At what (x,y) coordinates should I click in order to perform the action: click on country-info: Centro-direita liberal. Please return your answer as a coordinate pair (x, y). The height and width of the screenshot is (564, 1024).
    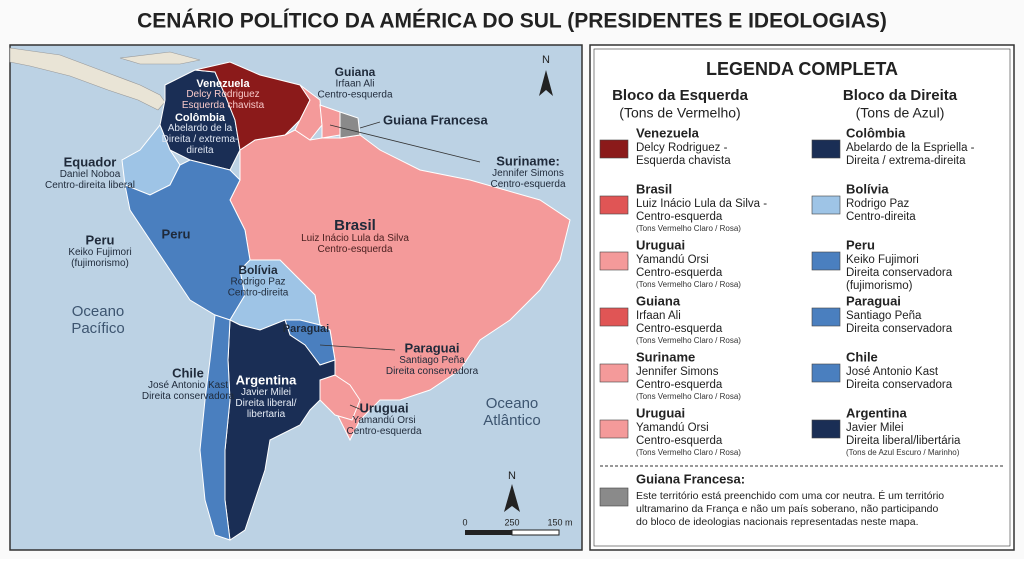
    Looking at the image, I should click on (90, 185).